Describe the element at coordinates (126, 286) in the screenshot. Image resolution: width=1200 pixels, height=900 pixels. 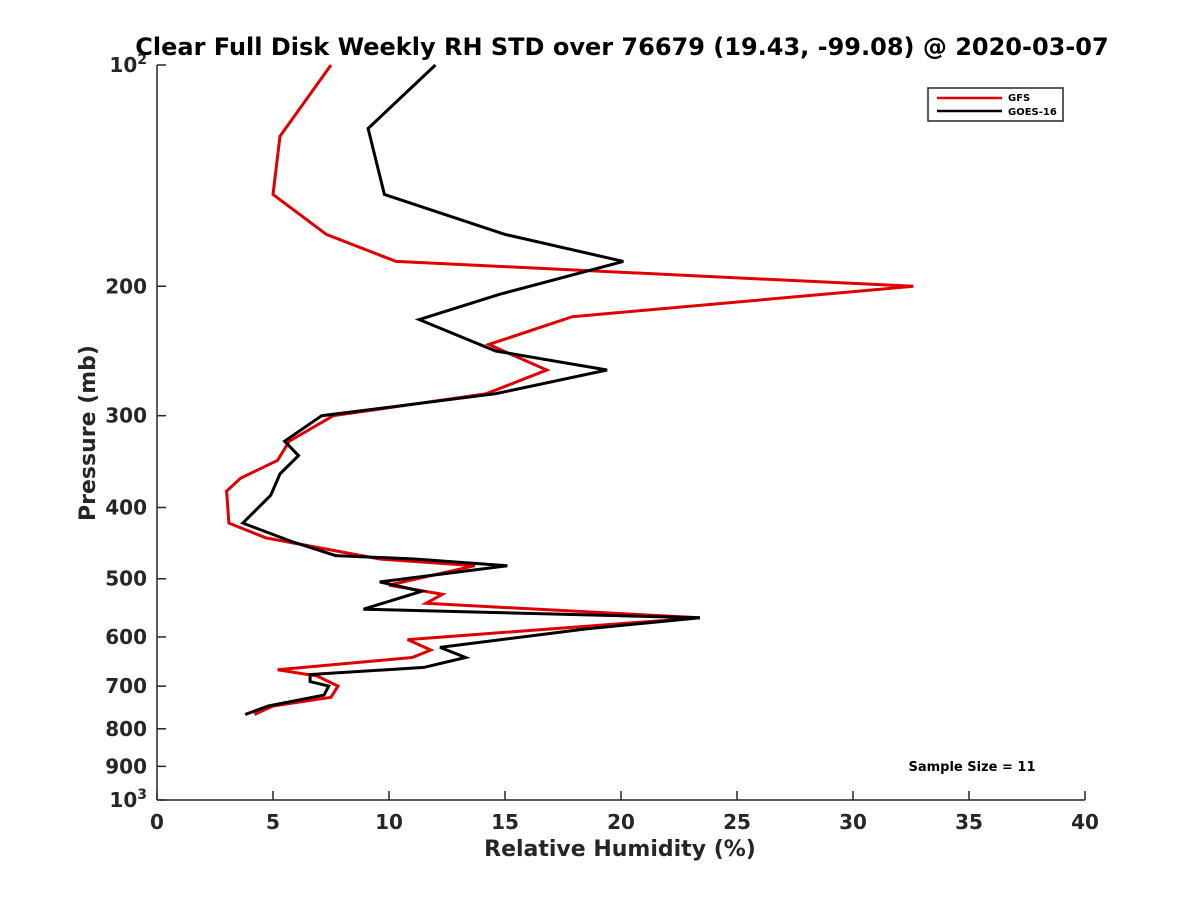
I see `y-tick-label: 200` at that location.